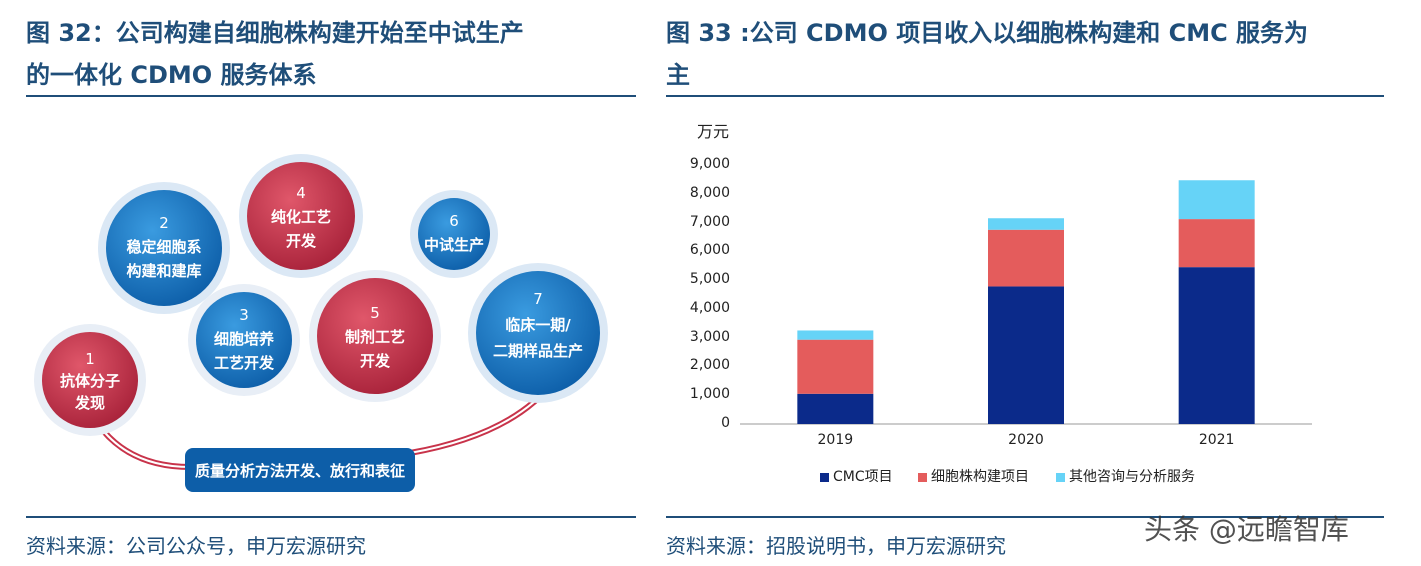  Describe the element at coordinates (375, 361) in the screenshot. I see `step-5-line2: 开发` at that location.